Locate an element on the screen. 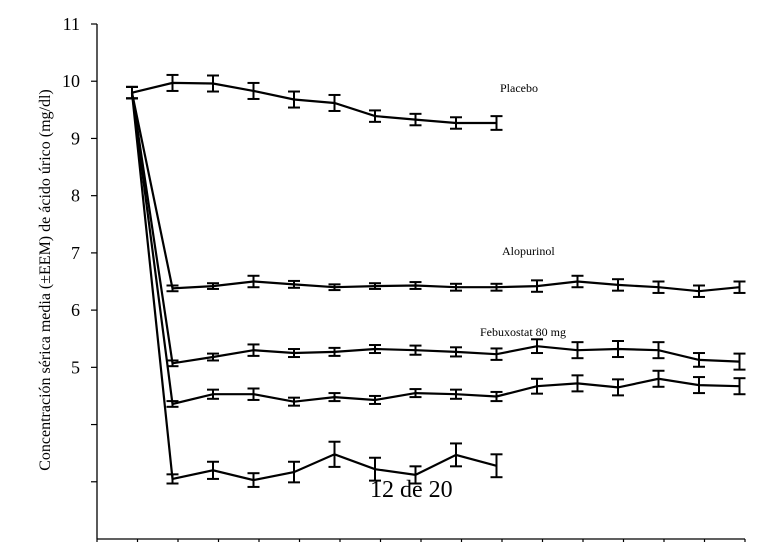 This screenshot has height=542, width=771. y-tick-label: 11 is located at coordinates (71, 24).